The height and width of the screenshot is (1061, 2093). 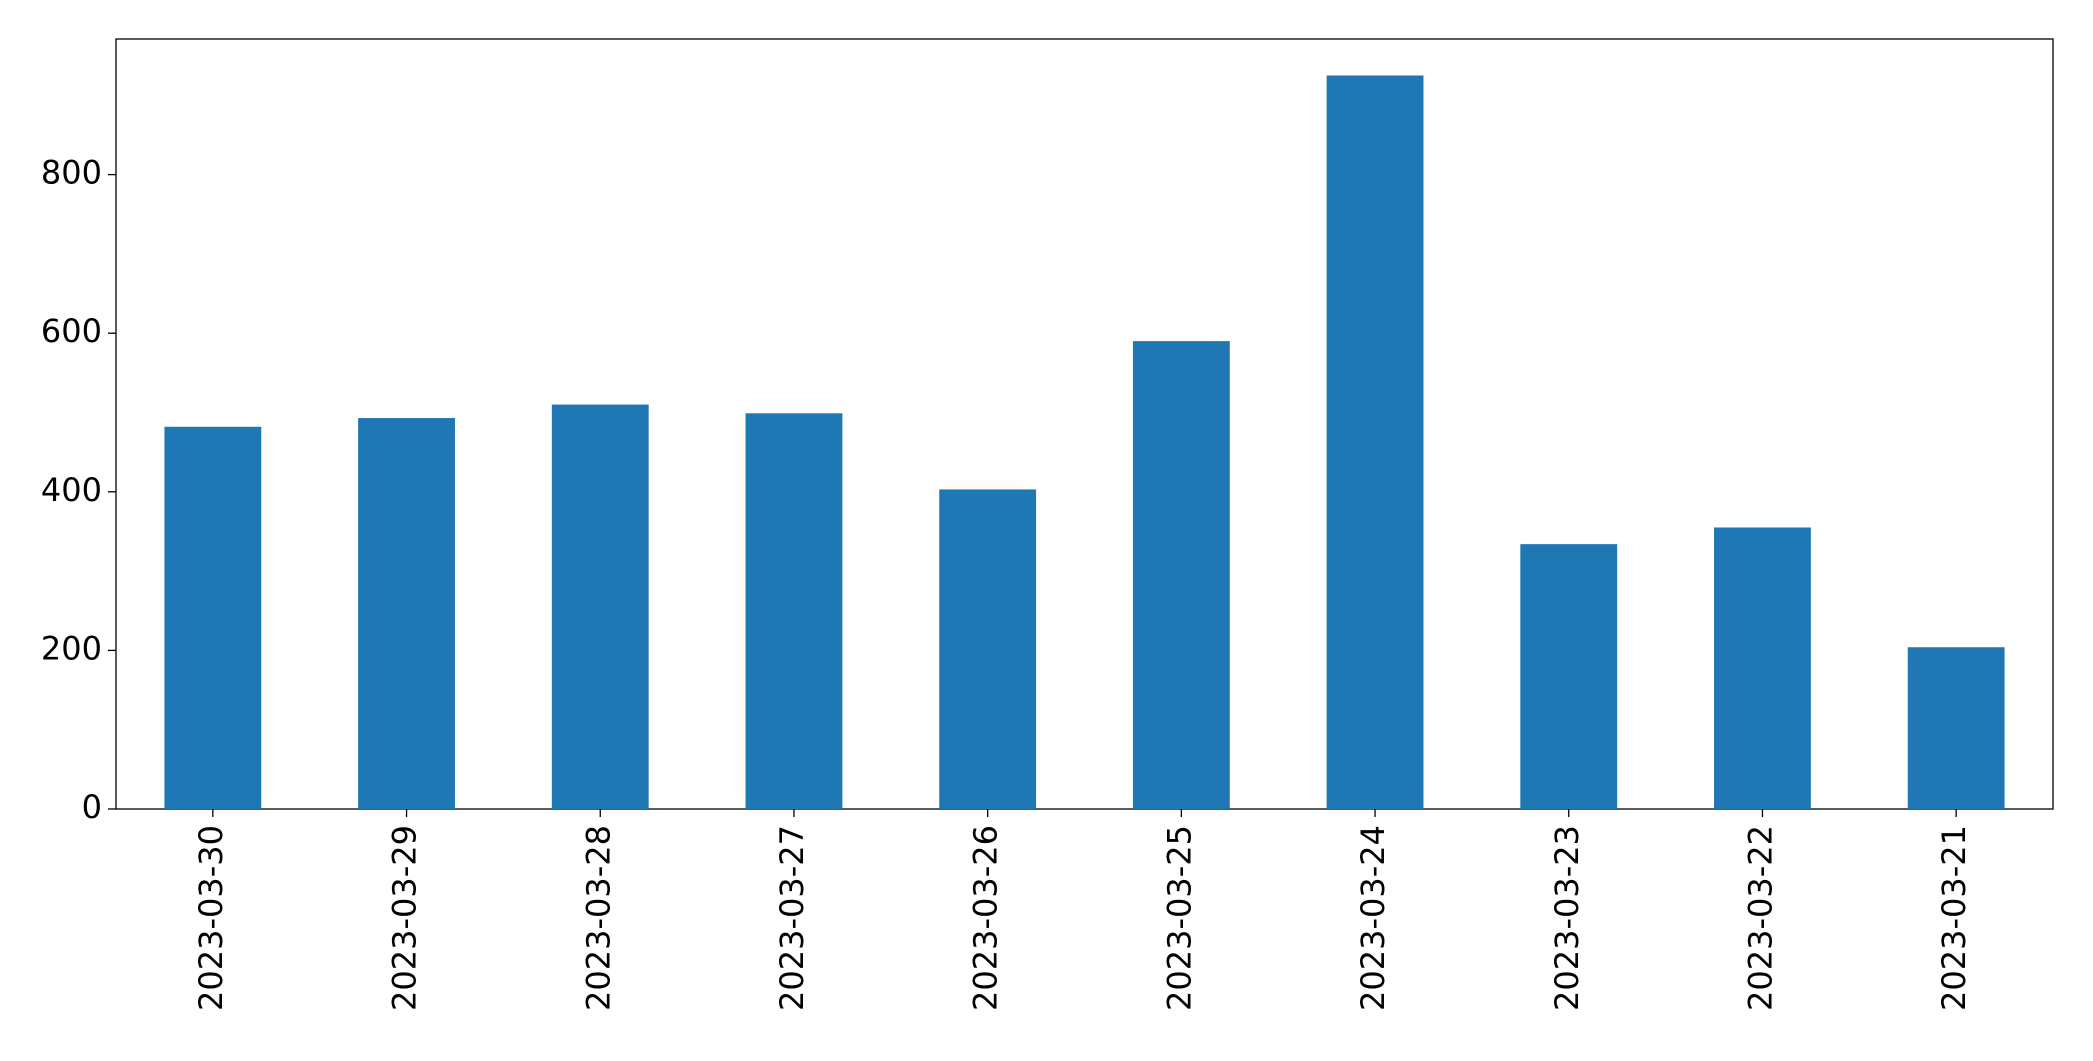 I want to click on y-tick-label: 800, so click(x=71, y=173).